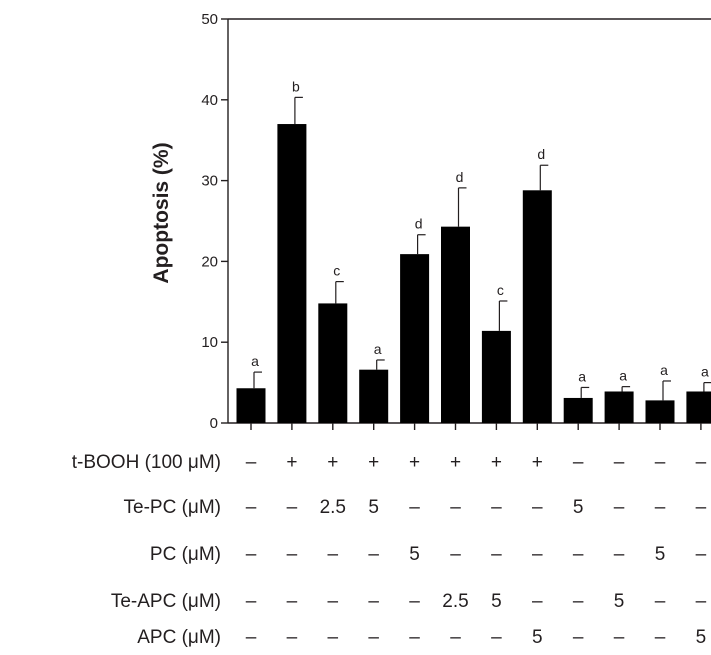  I want to click on y-axis-title: Apoptosis (%), so click(161, 212).